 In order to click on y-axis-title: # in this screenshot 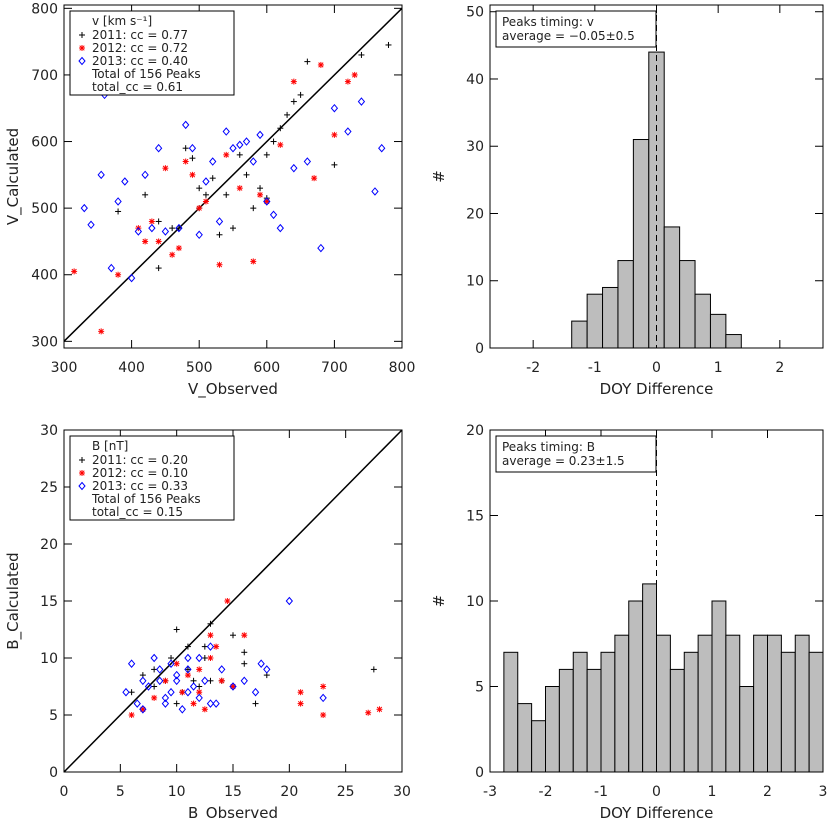, I will do `click(439, 176)`.